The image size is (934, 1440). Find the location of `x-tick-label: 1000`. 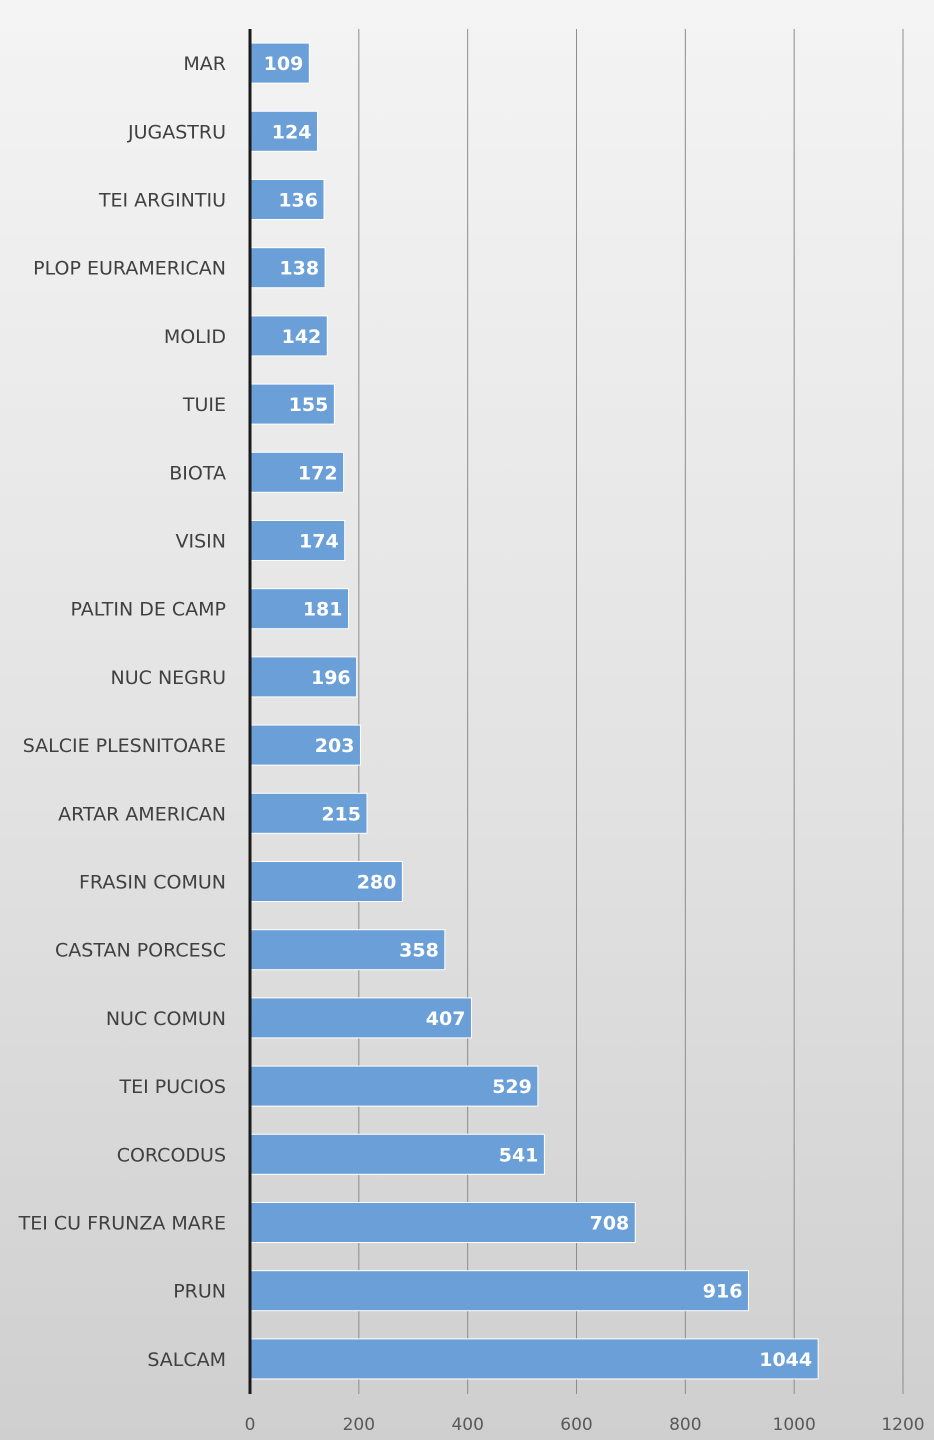

x-tick-label: 1000 is located at coordinates (794, 1425).